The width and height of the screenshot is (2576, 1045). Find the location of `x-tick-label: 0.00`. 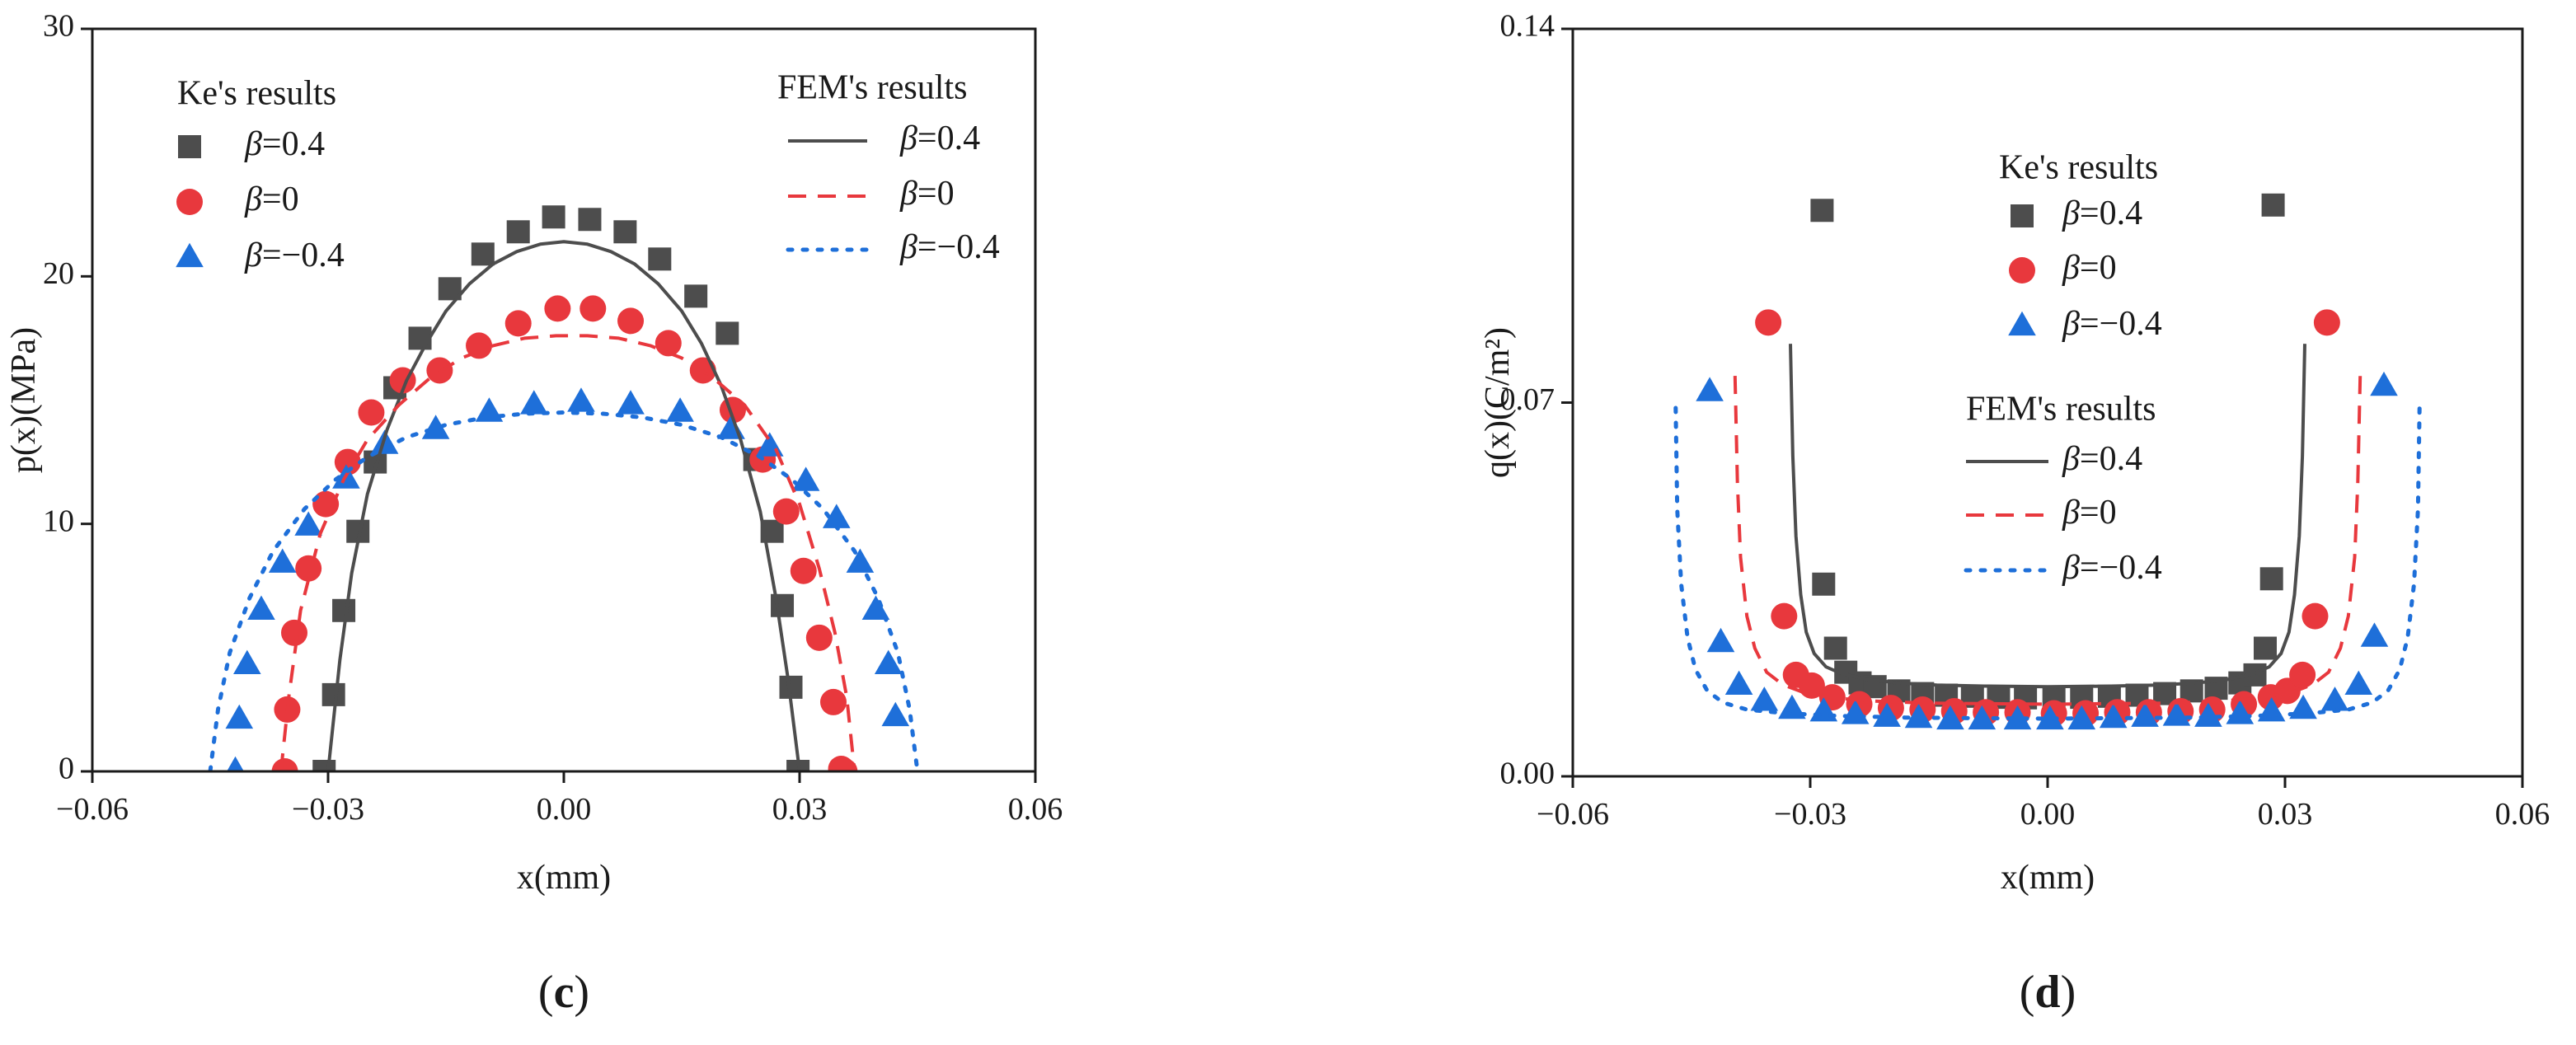

x-tick-label: 0.00 is located at coordinates (564, 809).